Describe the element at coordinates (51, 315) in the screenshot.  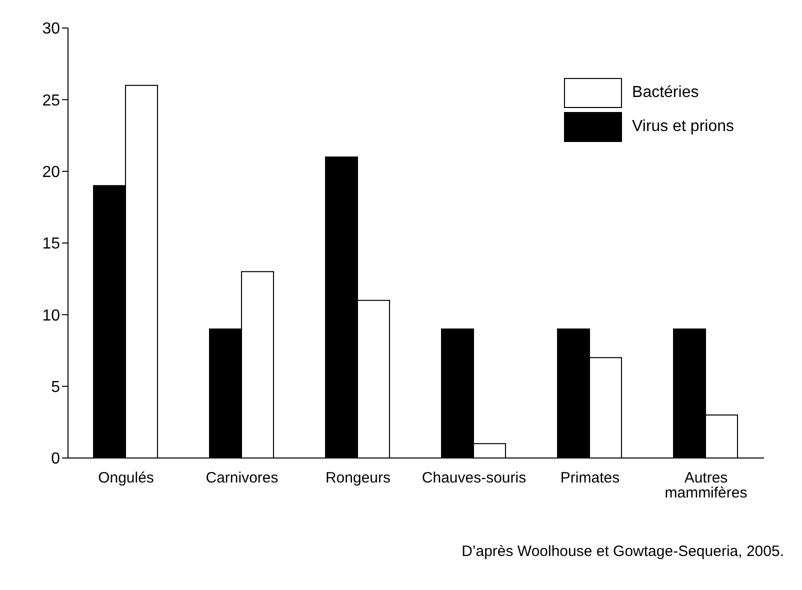
I see `y-tick-label: 10` at that location.